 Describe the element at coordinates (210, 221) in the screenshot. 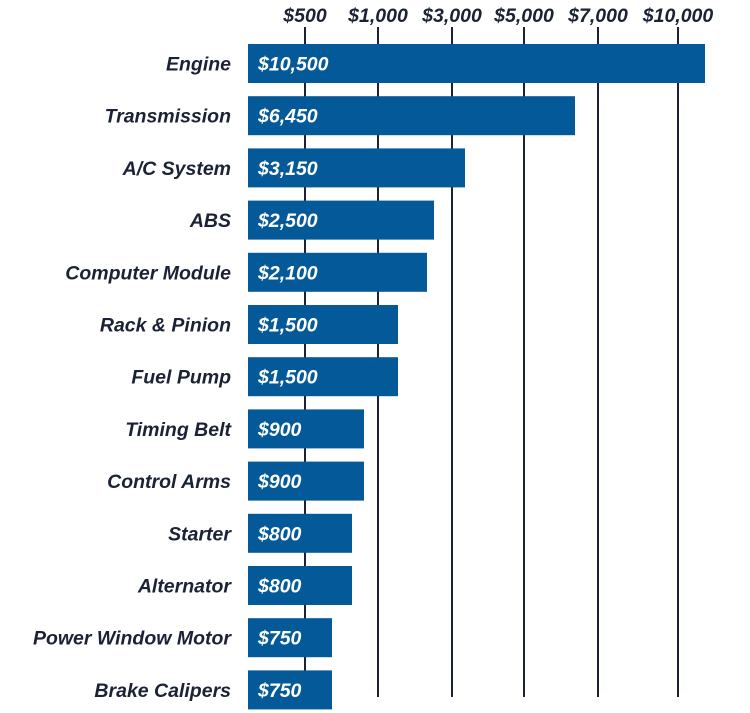

I see `category-label: ABS` at that location.